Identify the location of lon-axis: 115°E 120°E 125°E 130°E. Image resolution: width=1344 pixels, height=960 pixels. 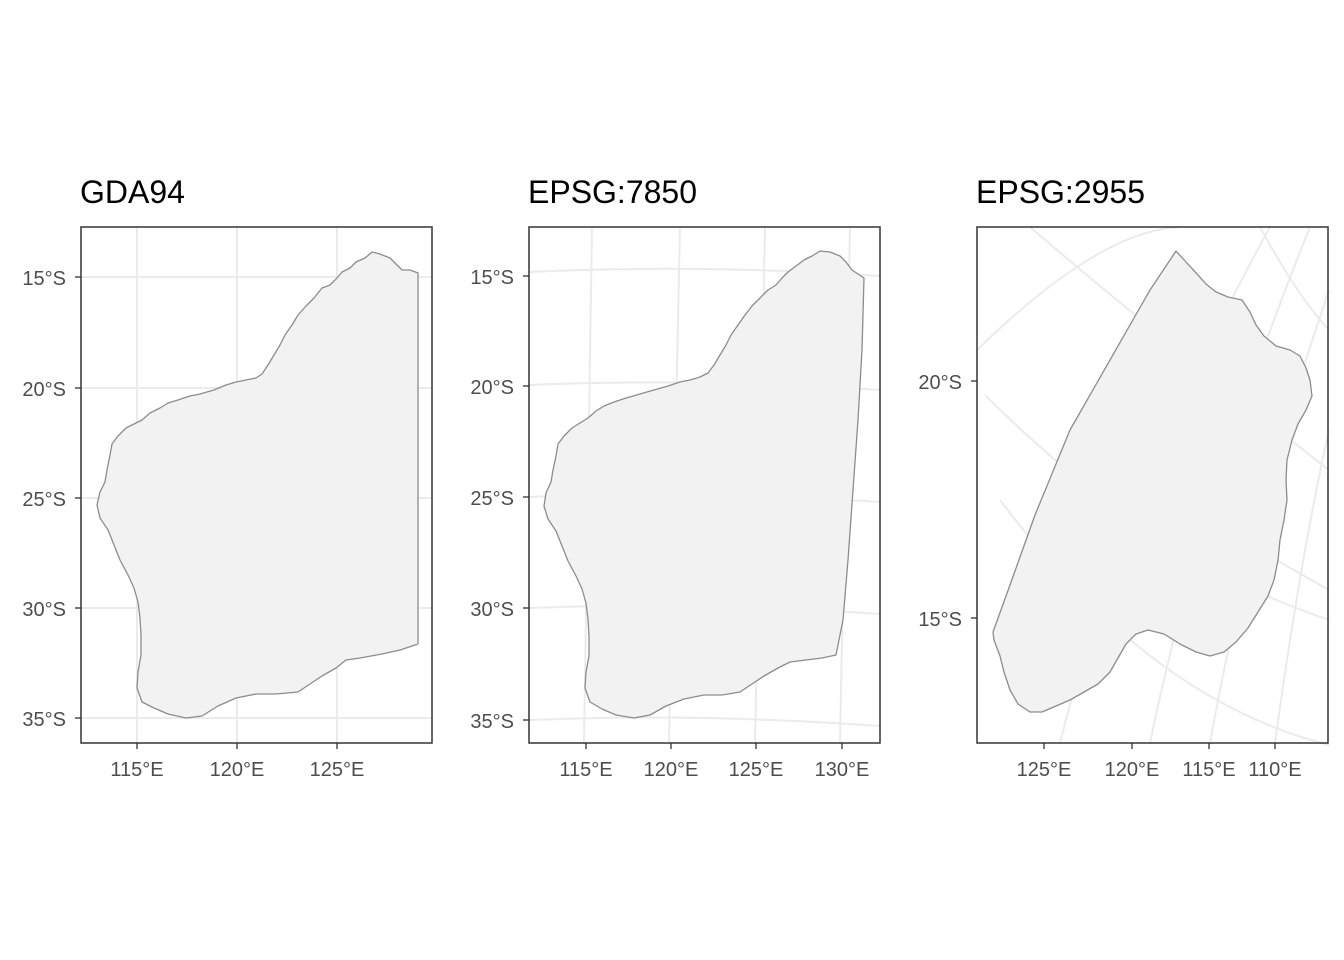
(714, 762).